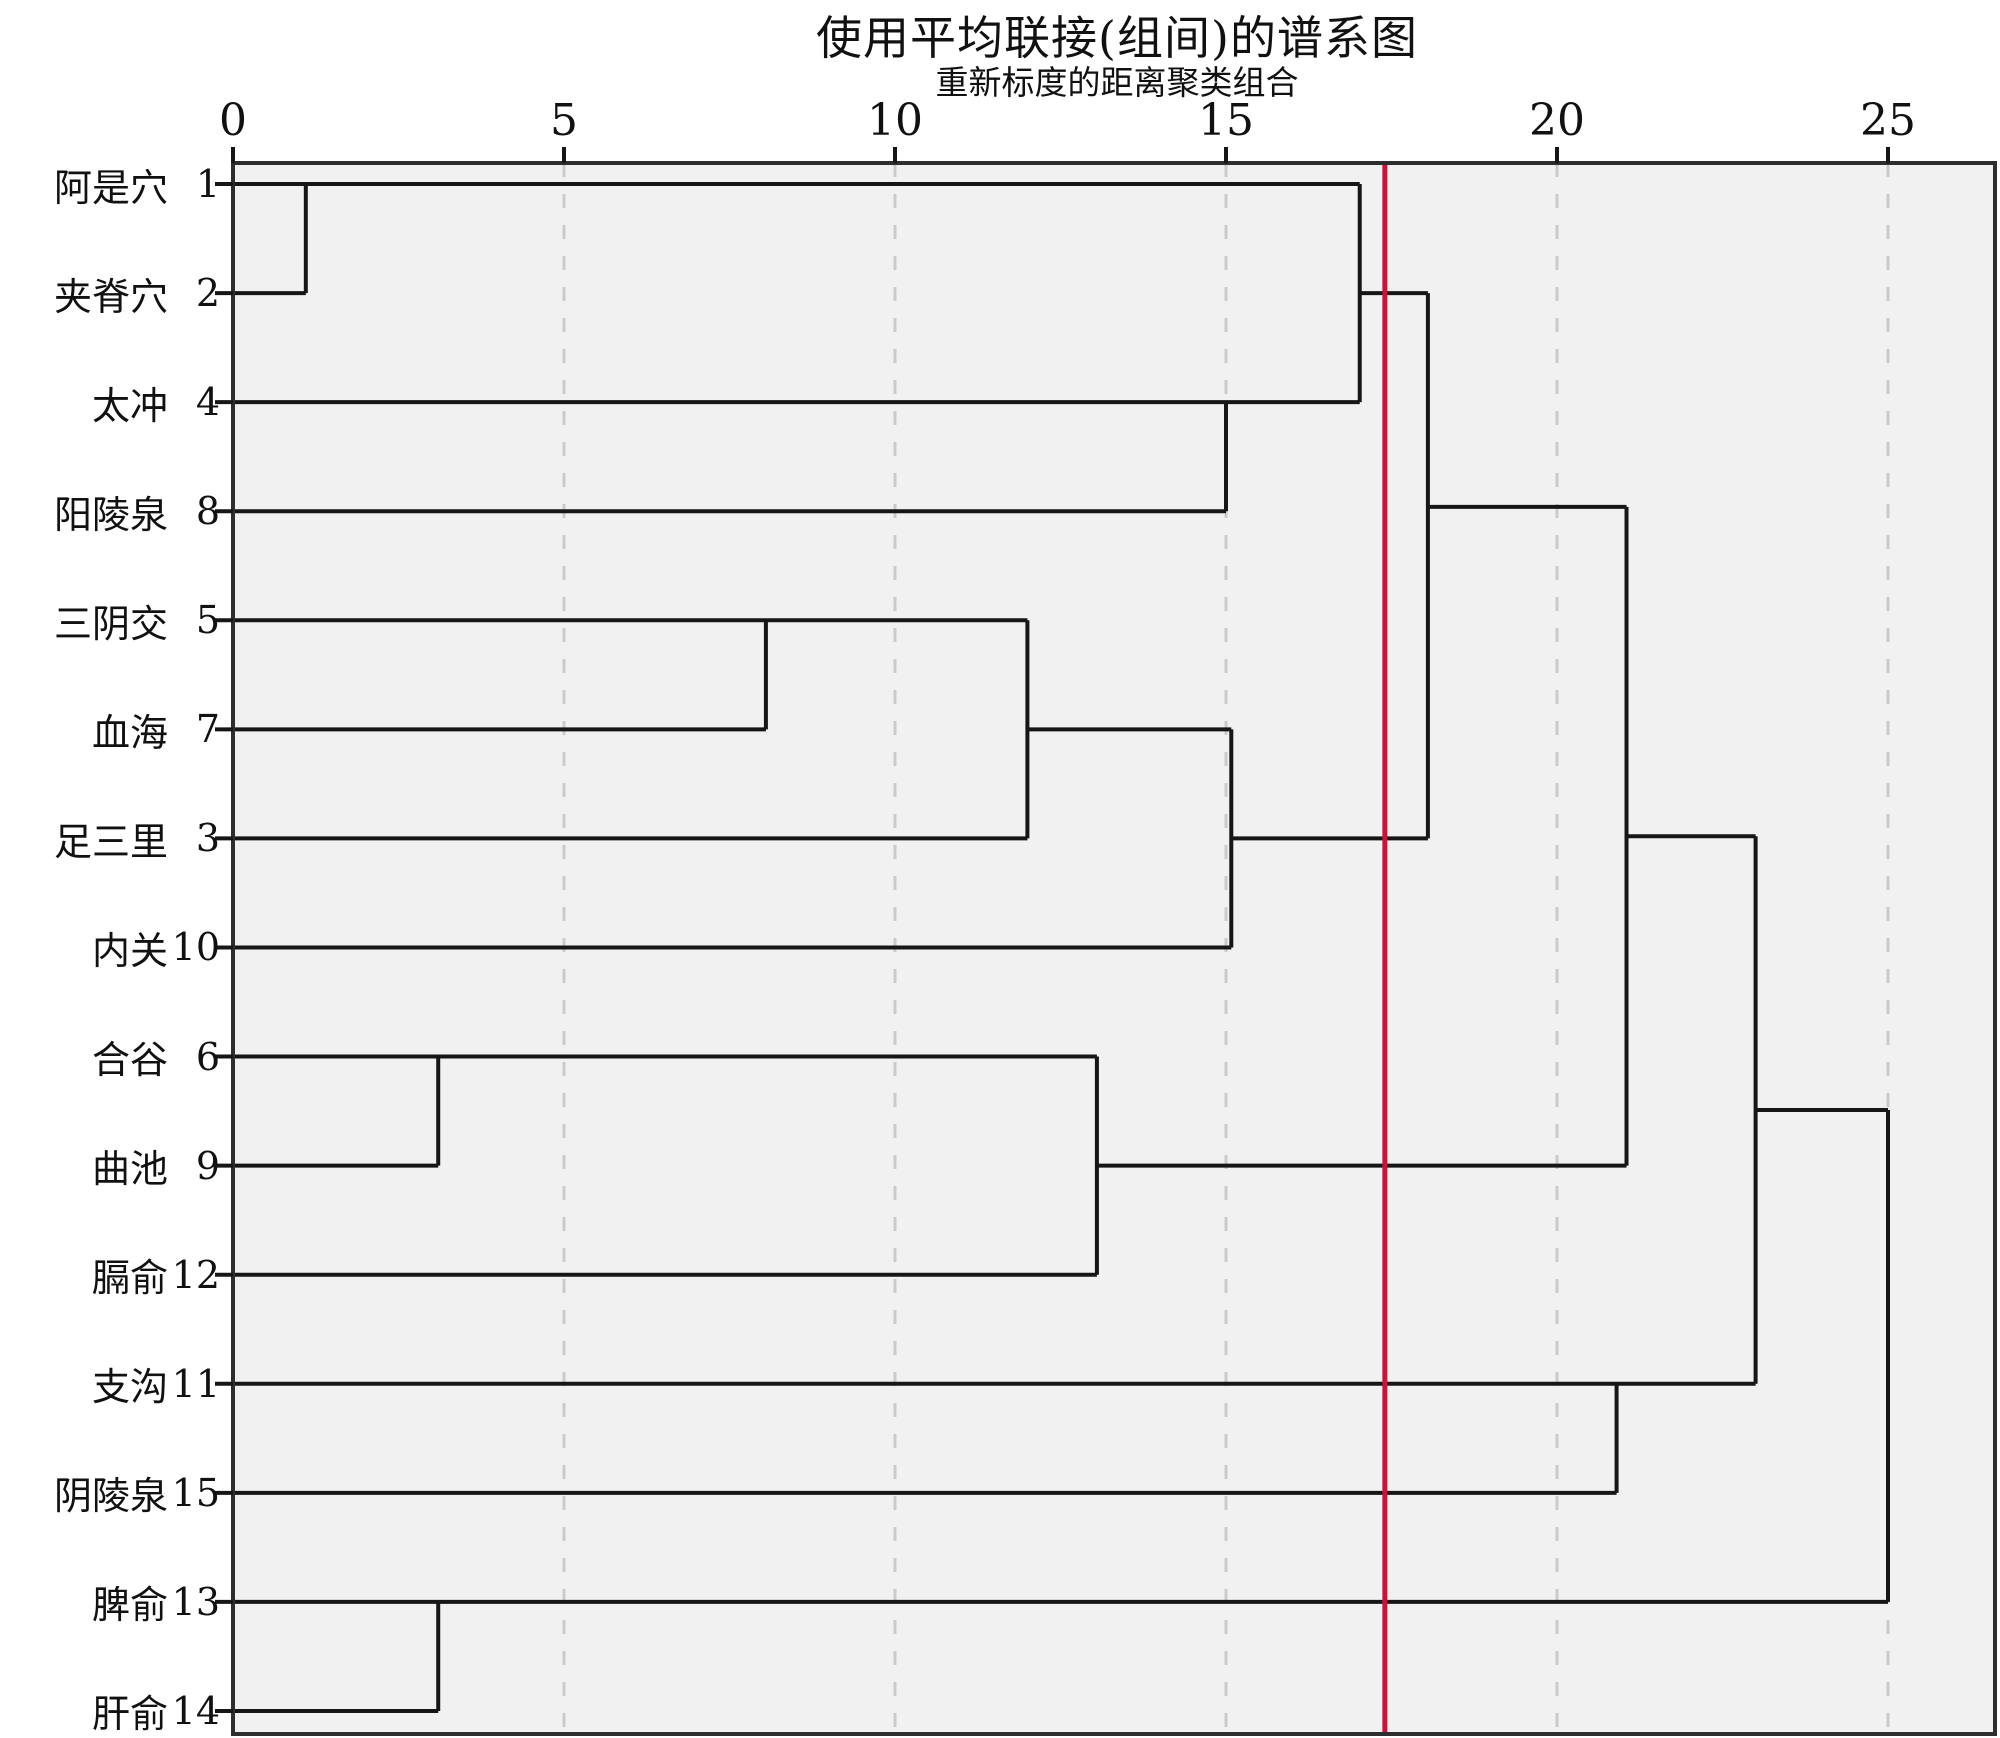 Image resolution: width=2000 pixels, height=1738 pixels. I want to click on leaf-number: 11, so click(195, 1383).